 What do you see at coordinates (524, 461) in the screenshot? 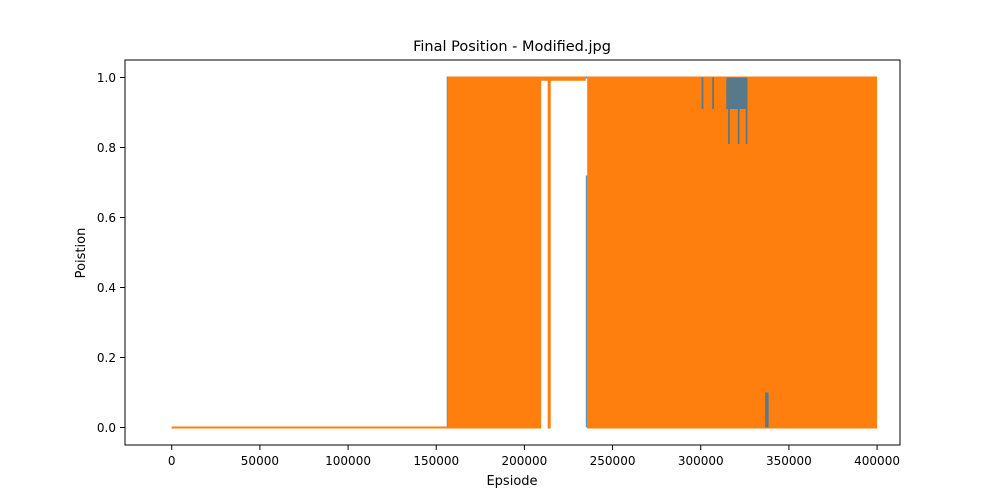
I see `x-tick-label: 200000` at bounding box center [524, 461].